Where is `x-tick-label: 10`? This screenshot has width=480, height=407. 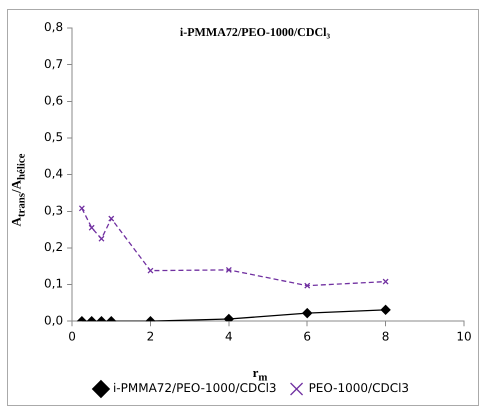 x-tick-label: 10 is located at coordinates (464, 337).